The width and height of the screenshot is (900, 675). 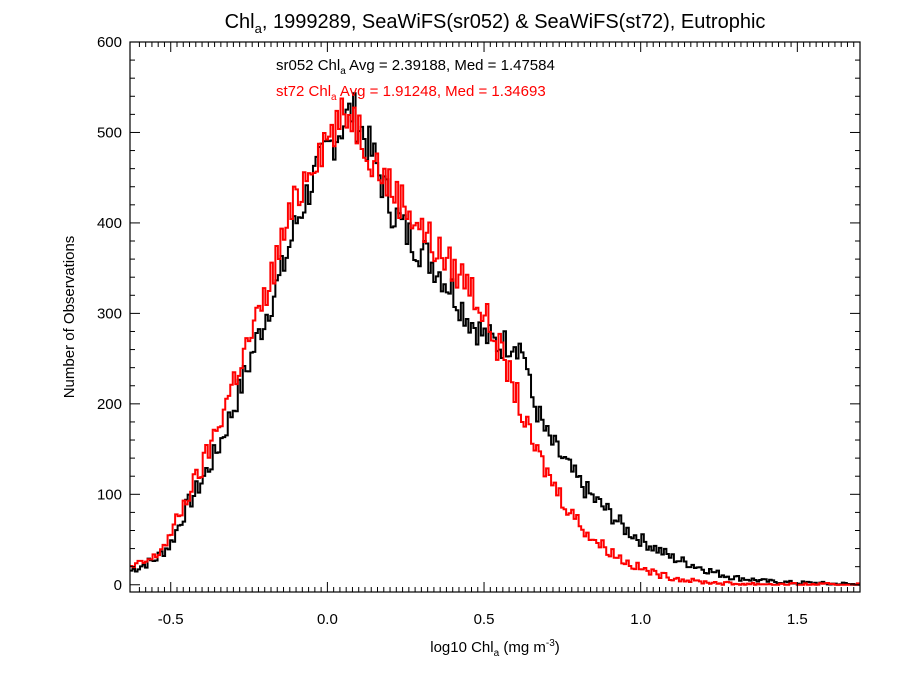 I want to click on annotation-st72: st72 Chla Avg = 1.91248, Med = 1.34693, so click(x=411, y=93).